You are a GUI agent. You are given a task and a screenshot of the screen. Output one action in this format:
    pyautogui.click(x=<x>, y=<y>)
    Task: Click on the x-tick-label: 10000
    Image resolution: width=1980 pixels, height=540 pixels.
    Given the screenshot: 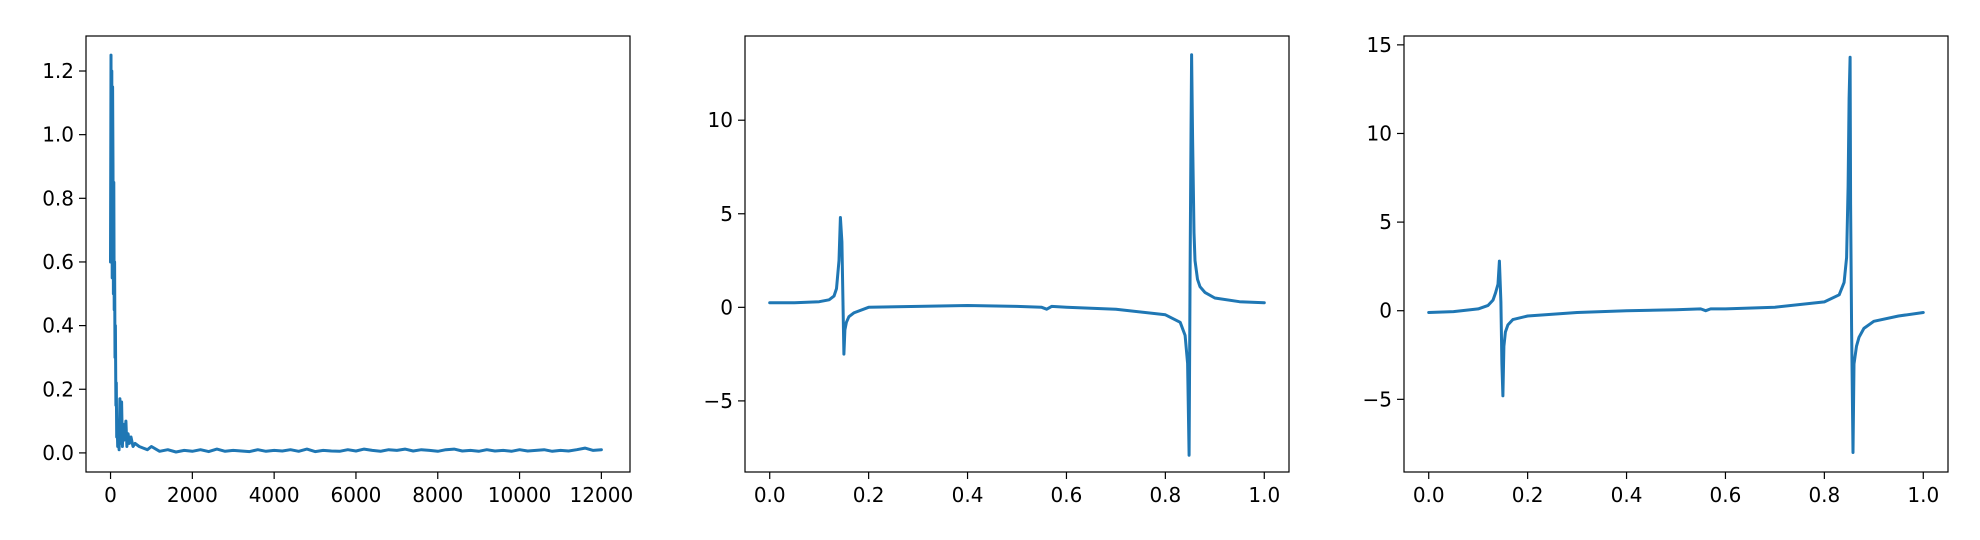 What is the action you would take?
    pyautogui.click(x=520, y=495)
    